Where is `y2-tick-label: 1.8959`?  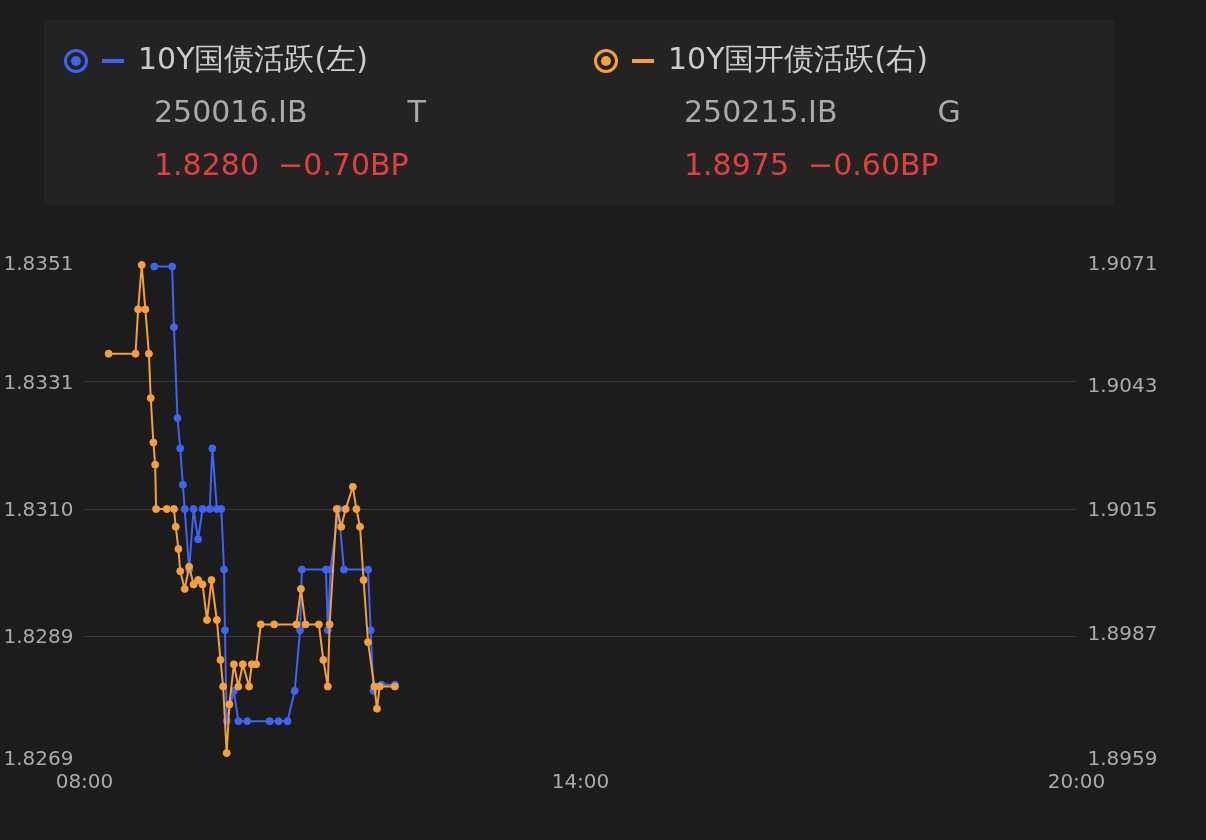 y2-tick-label: 1.8959 is located at coordinates (1122, 757).